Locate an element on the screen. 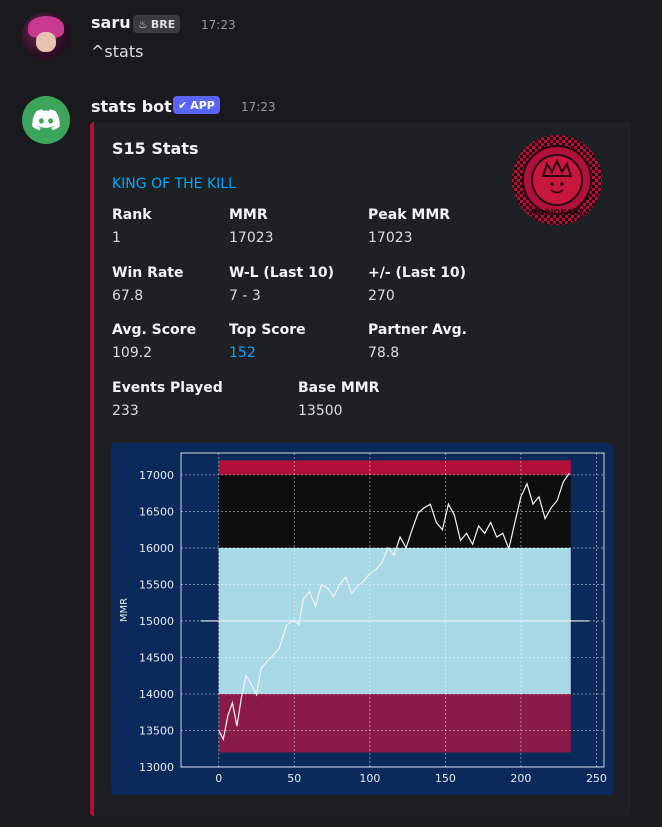  field-name: +/- (Last 10) is located at coordinates (417, 273).